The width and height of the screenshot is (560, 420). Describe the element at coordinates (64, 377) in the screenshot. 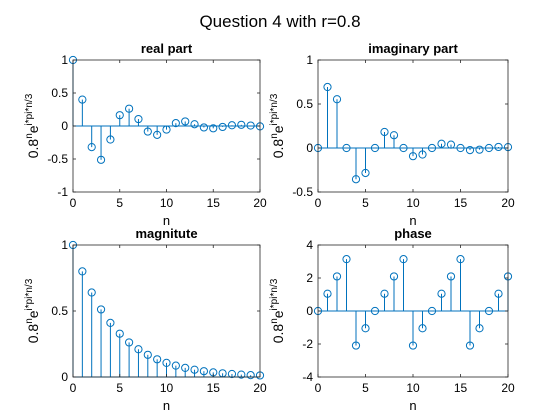

I see `magnitude-y-tick-label: 0` at that location.